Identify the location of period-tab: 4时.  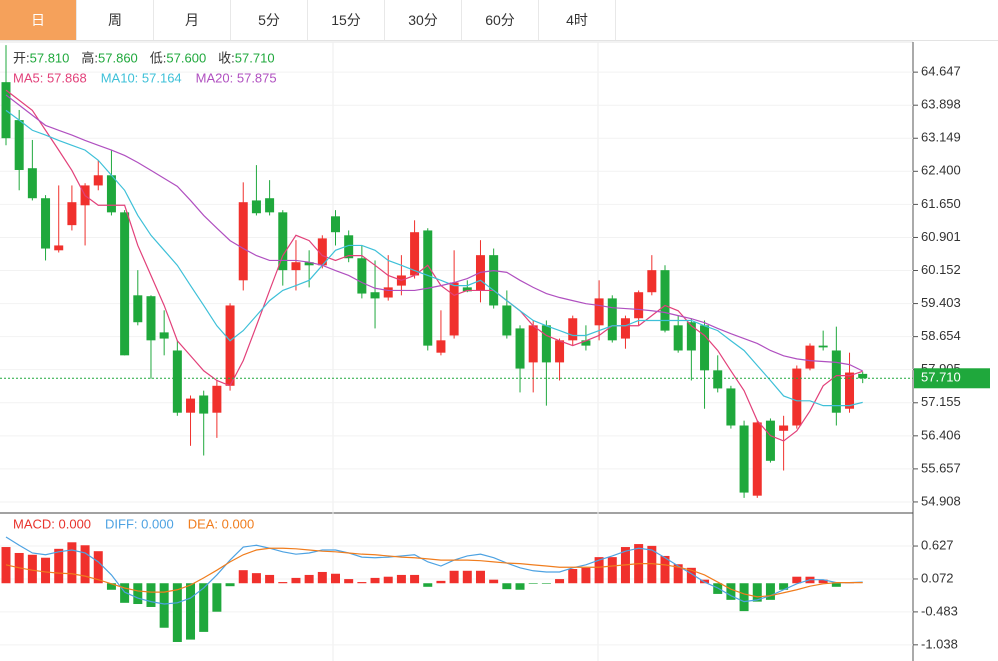
(577, 20).